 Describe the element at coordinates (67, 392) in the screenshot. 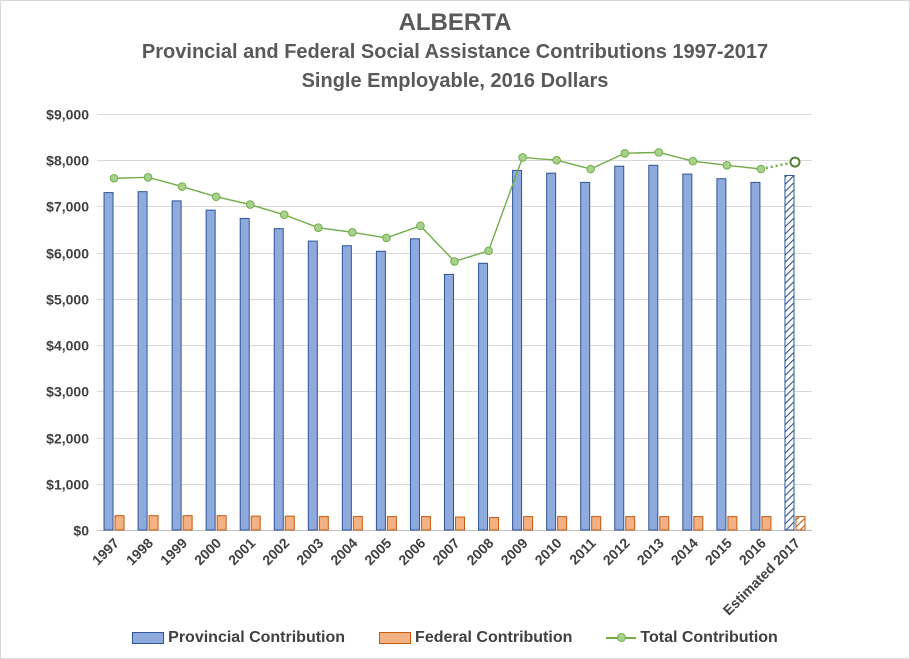

I see `y-tick-label: $3,000` at that location.